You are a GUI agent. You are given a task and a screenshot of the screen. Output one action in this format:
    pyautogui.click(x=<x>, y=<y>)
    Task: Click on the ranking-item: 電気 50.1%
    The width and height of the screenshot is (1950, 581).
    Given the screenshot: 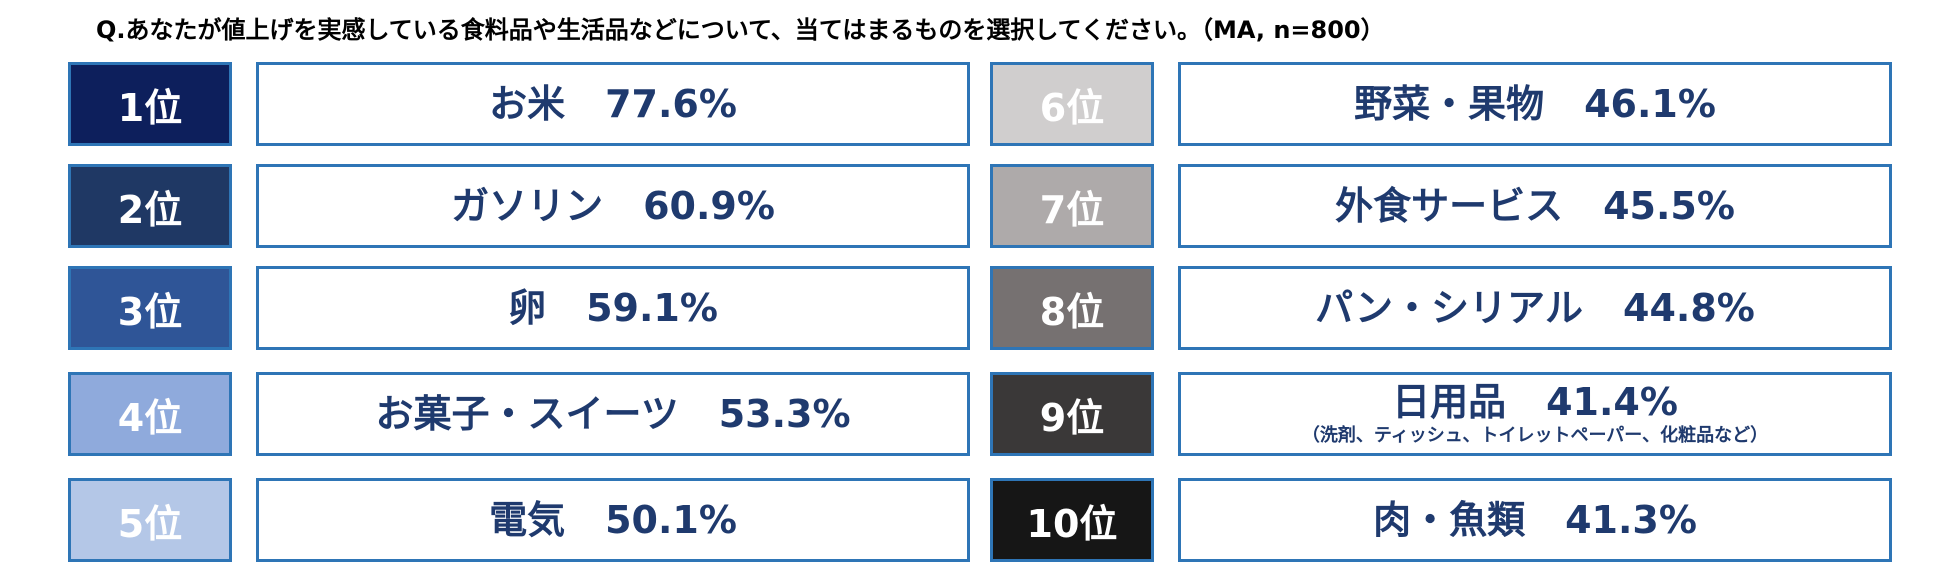 What is the action you would take?
    pyautogui.click(x=613, y=520)
    